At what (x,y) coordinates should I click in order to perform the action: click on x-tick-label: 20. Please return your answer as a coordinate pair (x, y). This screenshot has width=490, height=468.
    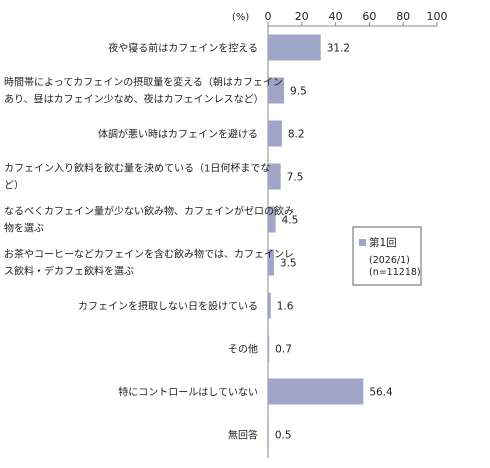
    Looking at the image, I should click on (302, 16).